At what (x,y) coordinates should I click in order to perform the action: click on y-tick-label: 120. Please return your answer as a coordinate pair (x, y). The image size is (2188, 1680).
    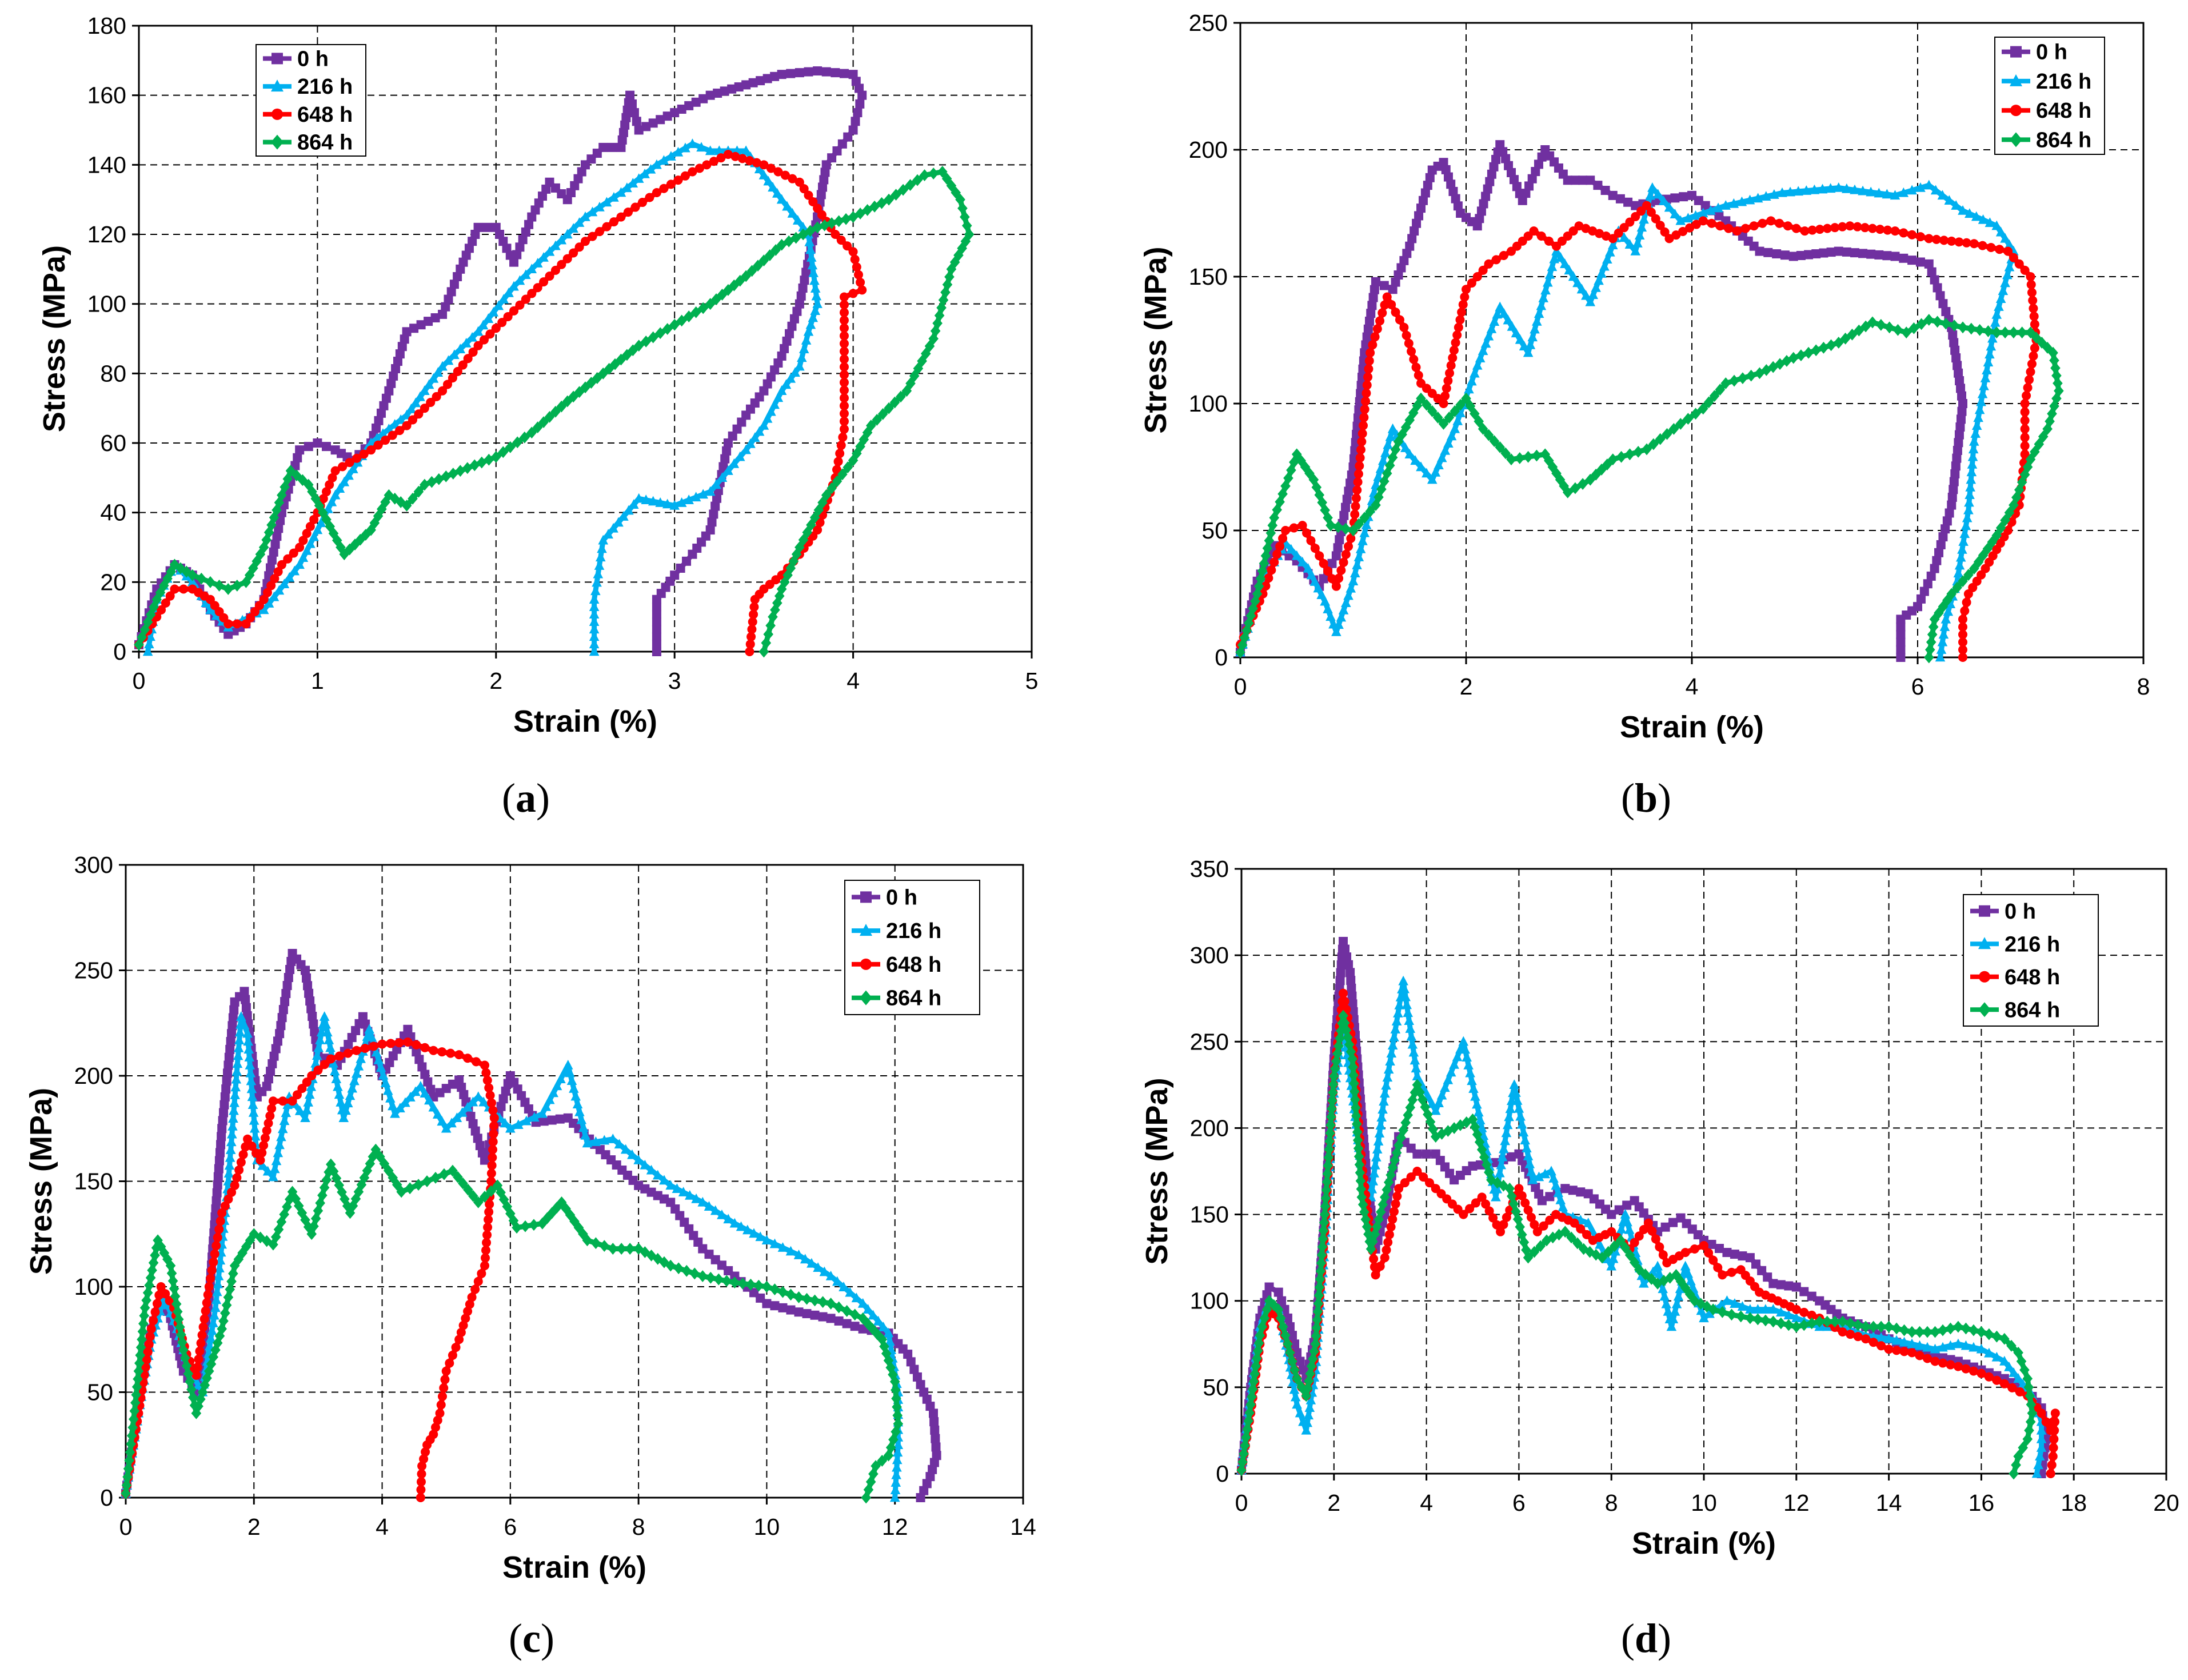
    Looking at the image, I should click on (106, 234).